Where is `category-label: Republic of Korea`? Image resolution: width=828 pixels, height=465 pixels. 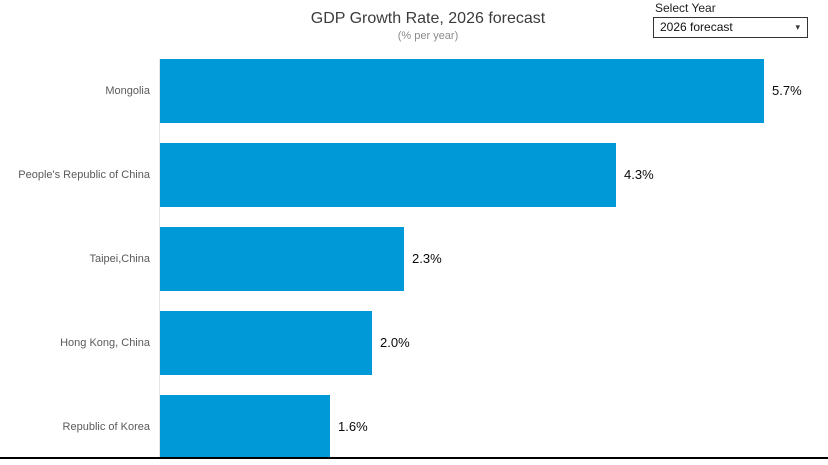 category-label: Republic of Korea is located at coordinates (106, 427).